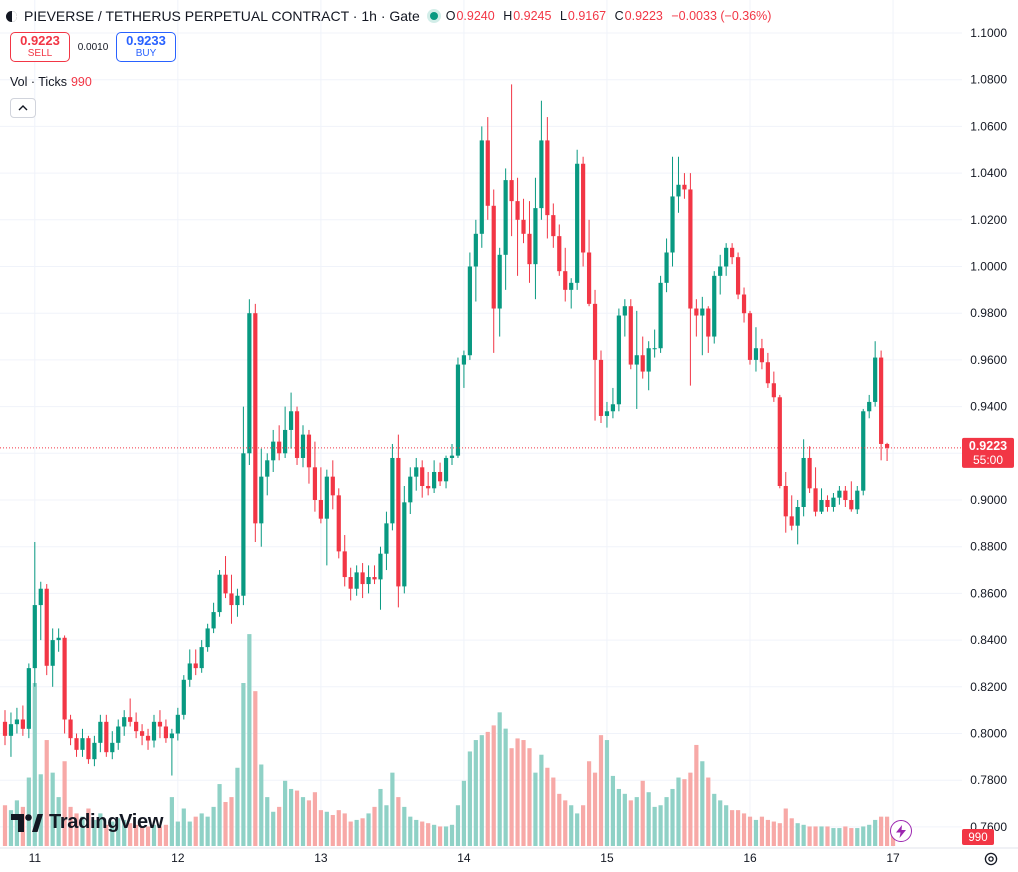 This screenshot has height=872, width=1018. Describe the element at coordinates (87, 822) in the screenshot. I see `tradingview-logo: TradingView` at that location.